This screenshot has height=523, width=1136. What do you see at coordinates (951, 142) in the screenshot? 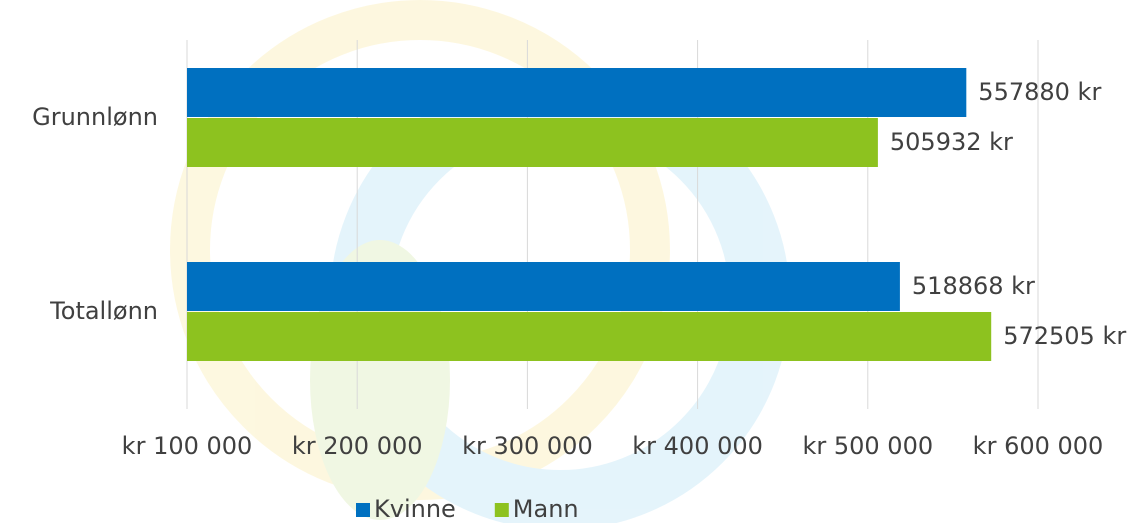
I see `value-label: 505932 kr` at bounding box center [951, 142].